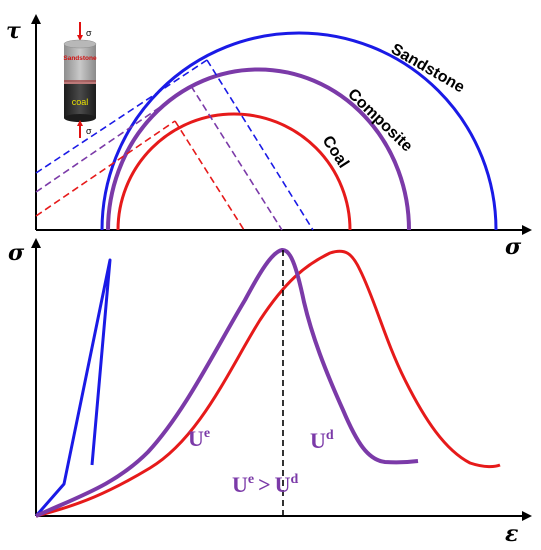 The image size is (541, 550). What do you see at coordinates (80, 118) in the screenshot?
I see `specimen-bottom-face` at bounding box center [80, 118].